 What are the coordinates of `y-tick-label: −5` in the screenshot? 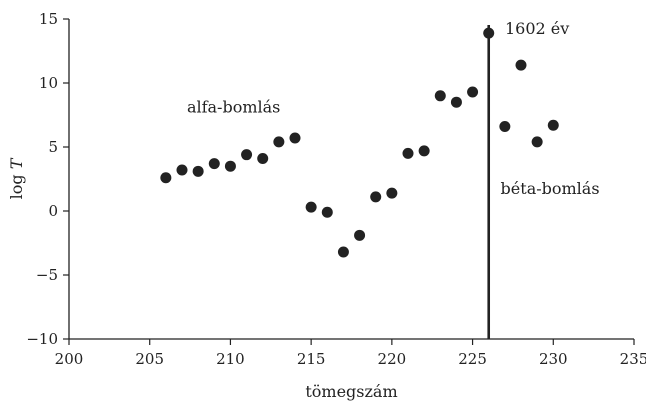 It's located at (47, 275).